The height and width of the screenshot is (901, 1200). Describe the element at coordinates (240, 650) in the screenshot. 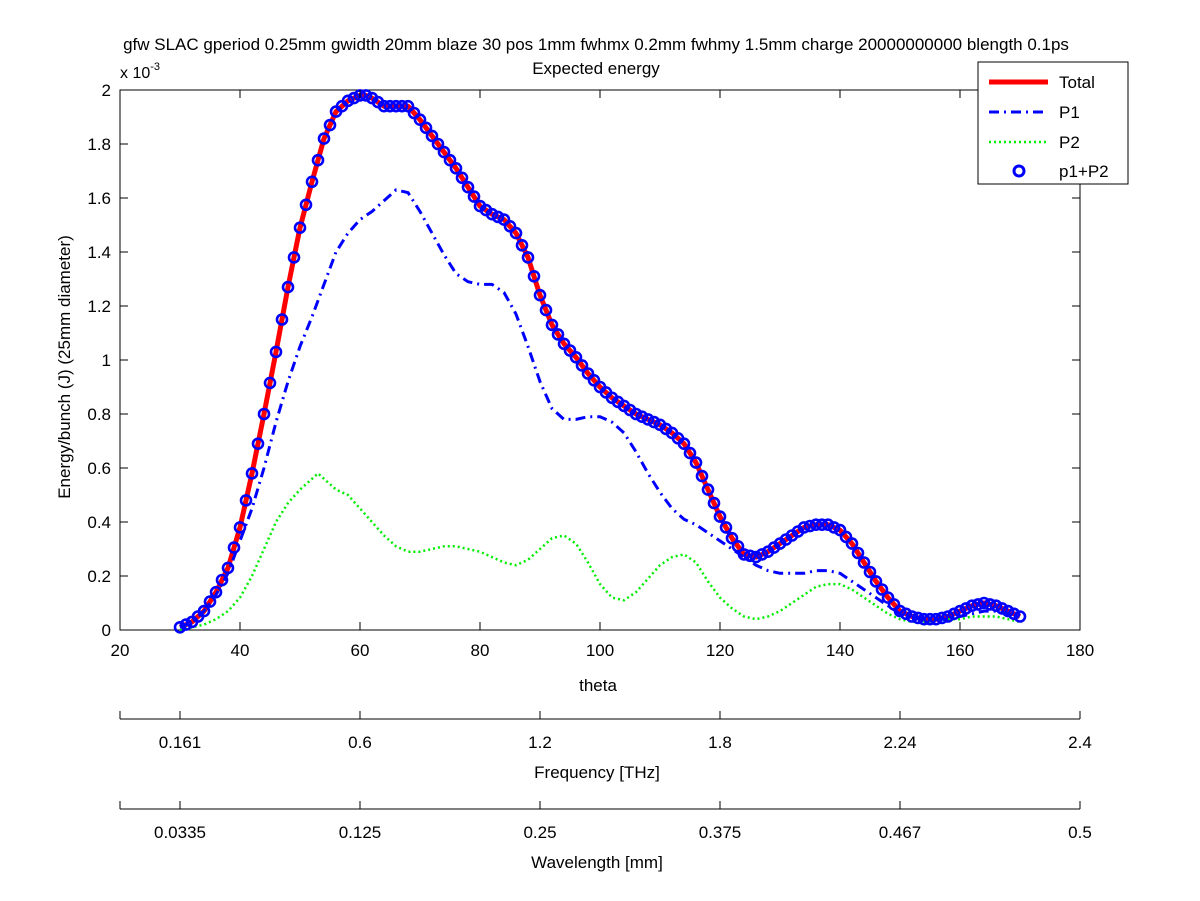

I see `x-tick-label: 40` at that location.